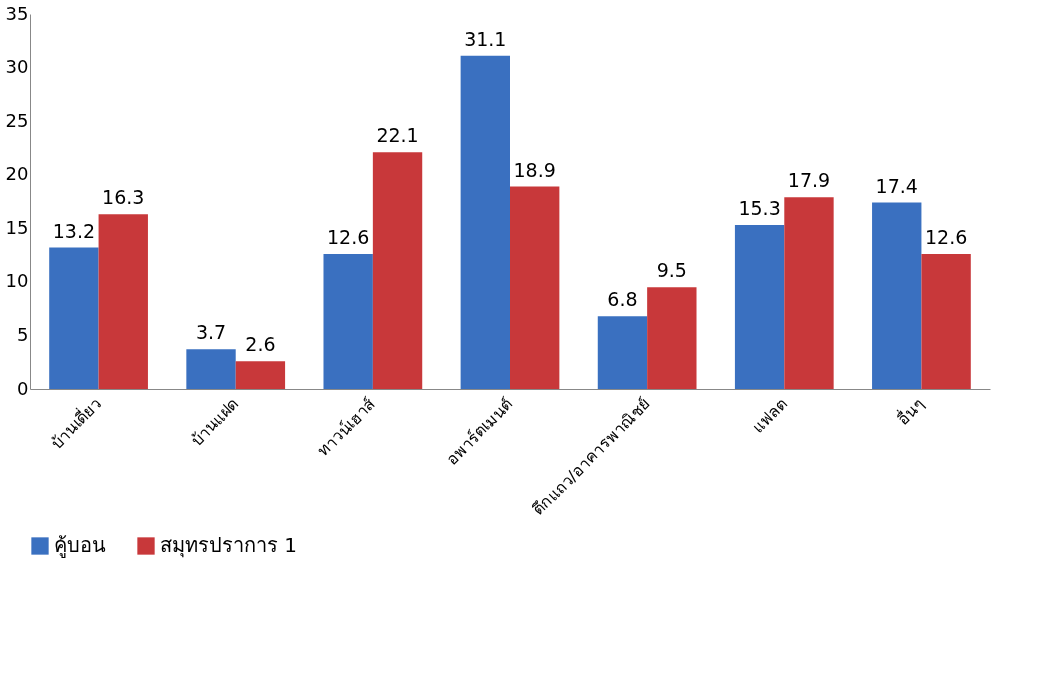 This screenshot has width=1052, height=682. What do you see at coordinates (229, 545) in the screenshot?
I see `legend-label: สมุทรปราการ 1` at bounding box center [229, 545].